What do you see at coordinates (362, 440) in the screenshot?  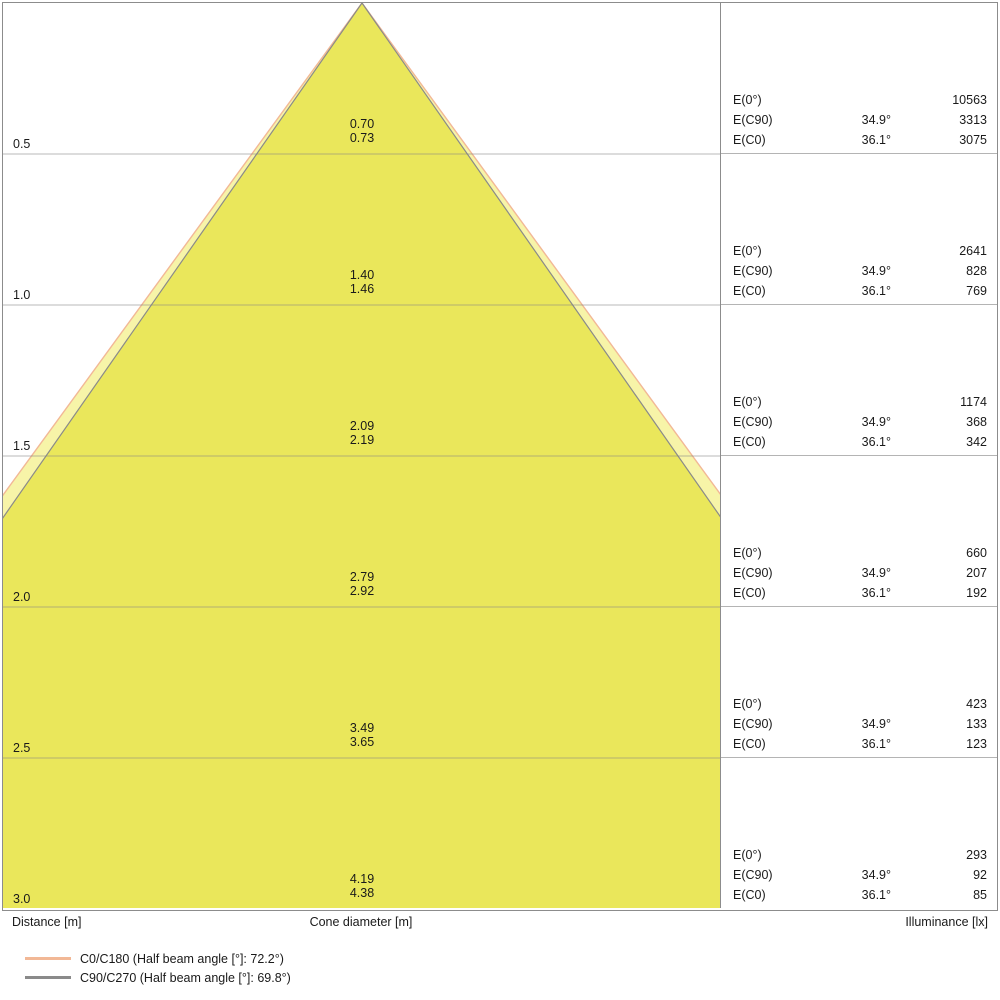 I see `cone-diameter-c0: 2.19` at bounding box center [362, 440].